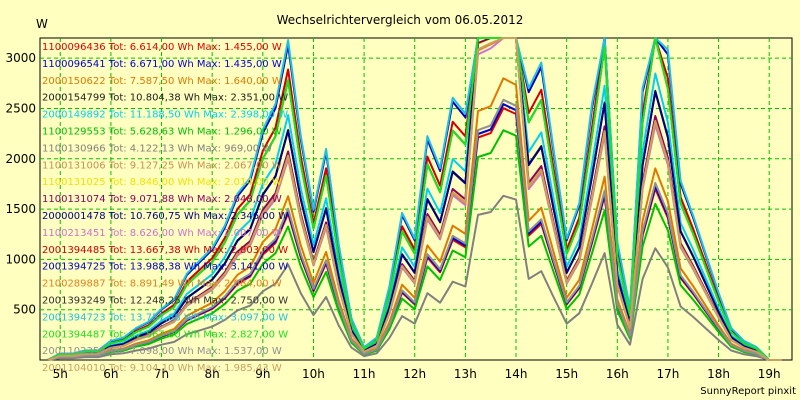 The image size is (800, 400). What do you see at coordinates (617, 374) in the screenshot?
I see `x-tick-label: 16h` at bounding box center [617, 374].